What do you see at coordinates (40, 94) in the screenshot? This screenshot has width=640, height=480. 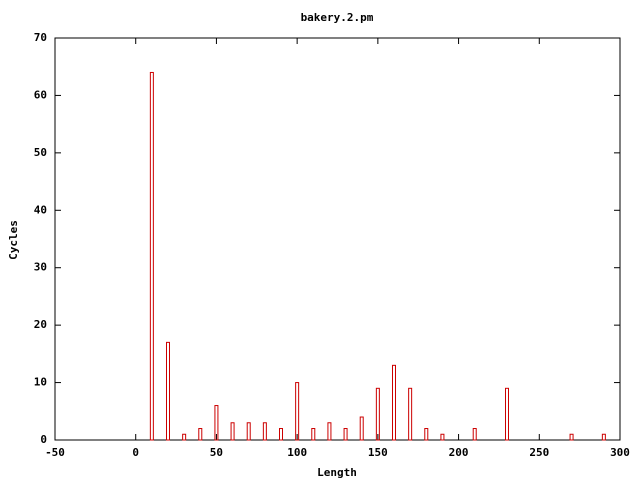 I see `y-tick-label: 60` at bounding box center [40, 94].